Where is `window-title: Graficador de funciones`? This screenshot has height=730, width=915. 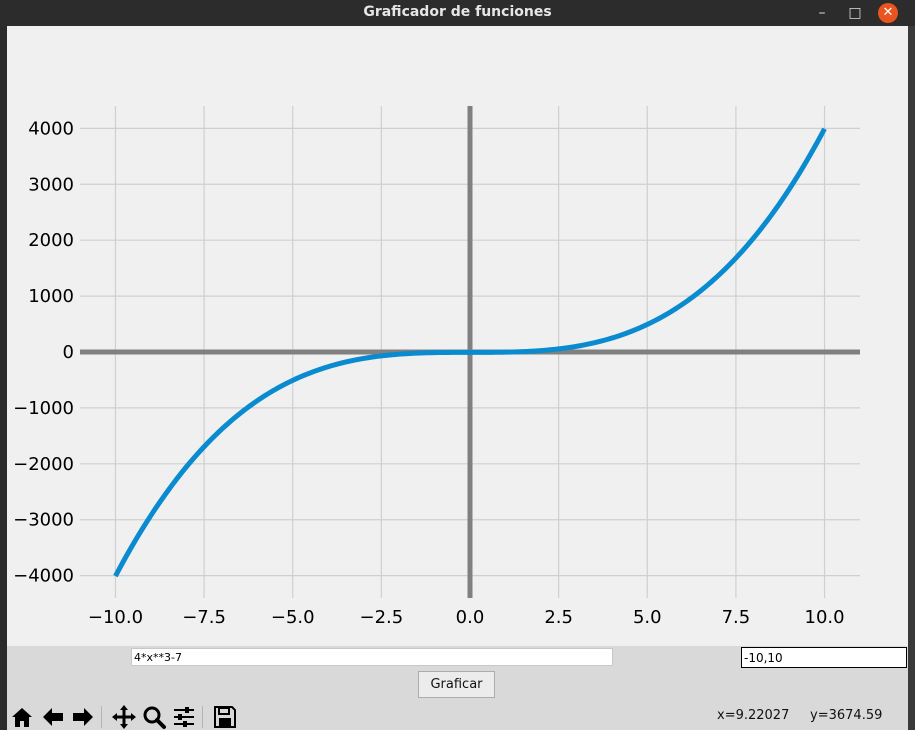
window-title: Graficador de funciones is located at coordinates (457, 12).